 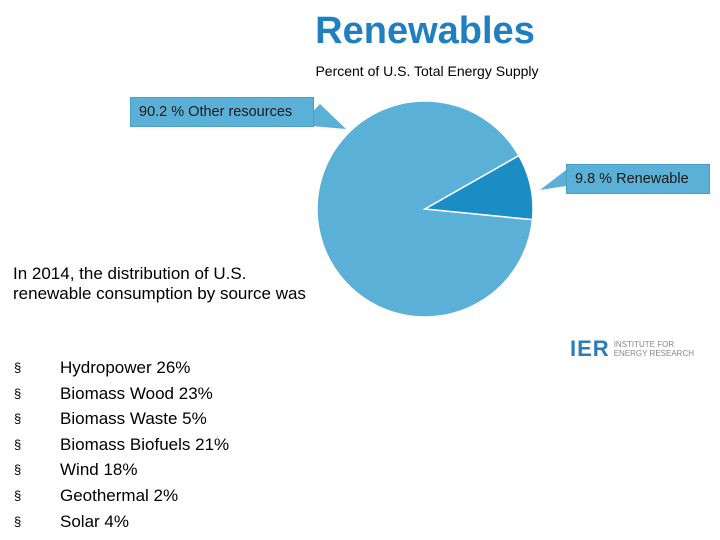 I want to click on list-item: § Biomass Waste 5%, so click(x=121, y=419).